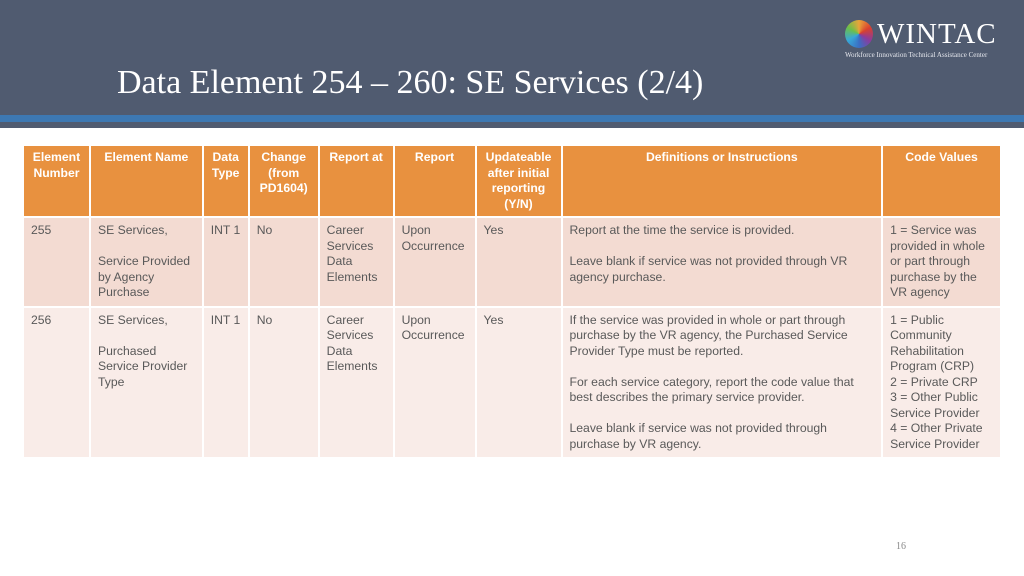  What do you see at coordinates (56, 262) in the screenshot?
I see `cell-number: 255` at bounding box center [56, 262].